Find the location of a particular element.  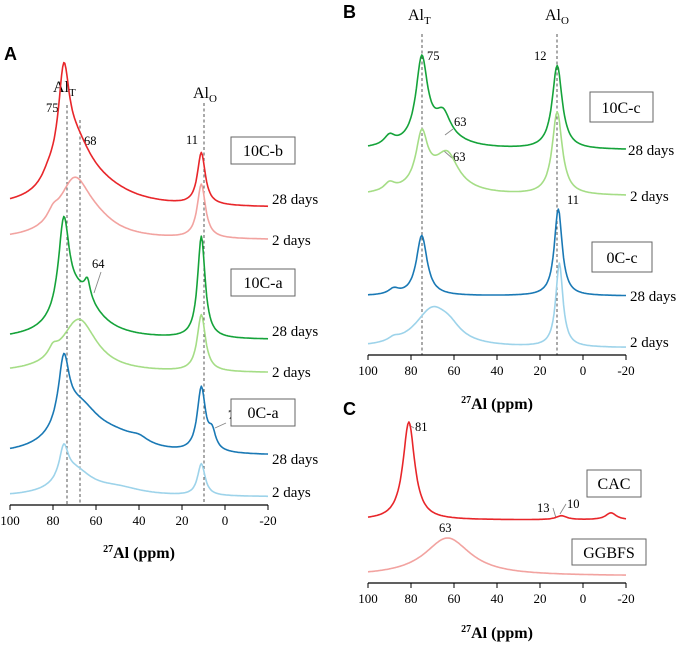

panel-a-trace-10c-a-28d is located at coordinates (139, 277).